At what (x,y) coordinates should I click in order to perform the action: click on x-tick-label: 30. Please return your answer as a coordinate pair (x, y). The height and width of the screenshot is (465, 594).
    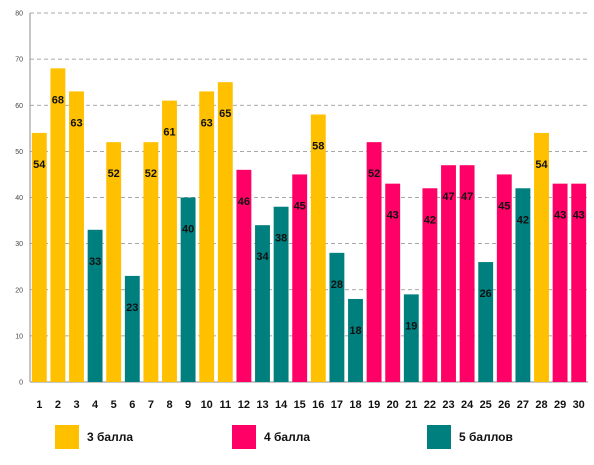
    Looking at the image, I should click on (579, 405).